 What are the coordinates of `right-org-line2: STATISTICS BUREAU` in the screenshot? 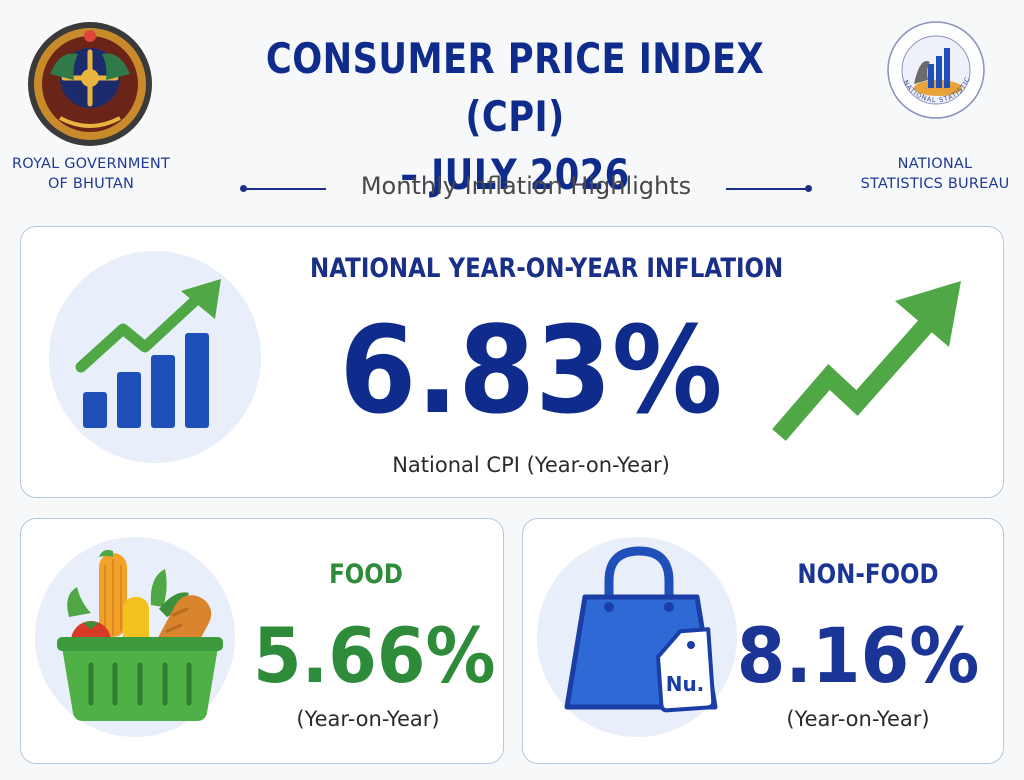 It's located at (935, 184).